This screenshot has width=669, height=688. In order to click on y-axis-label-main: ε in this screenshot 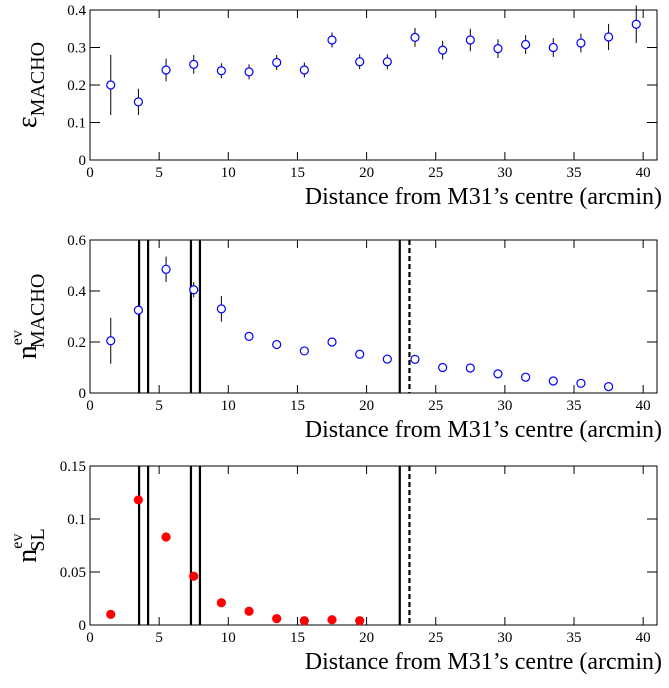, I will do `click(27, 122)`.